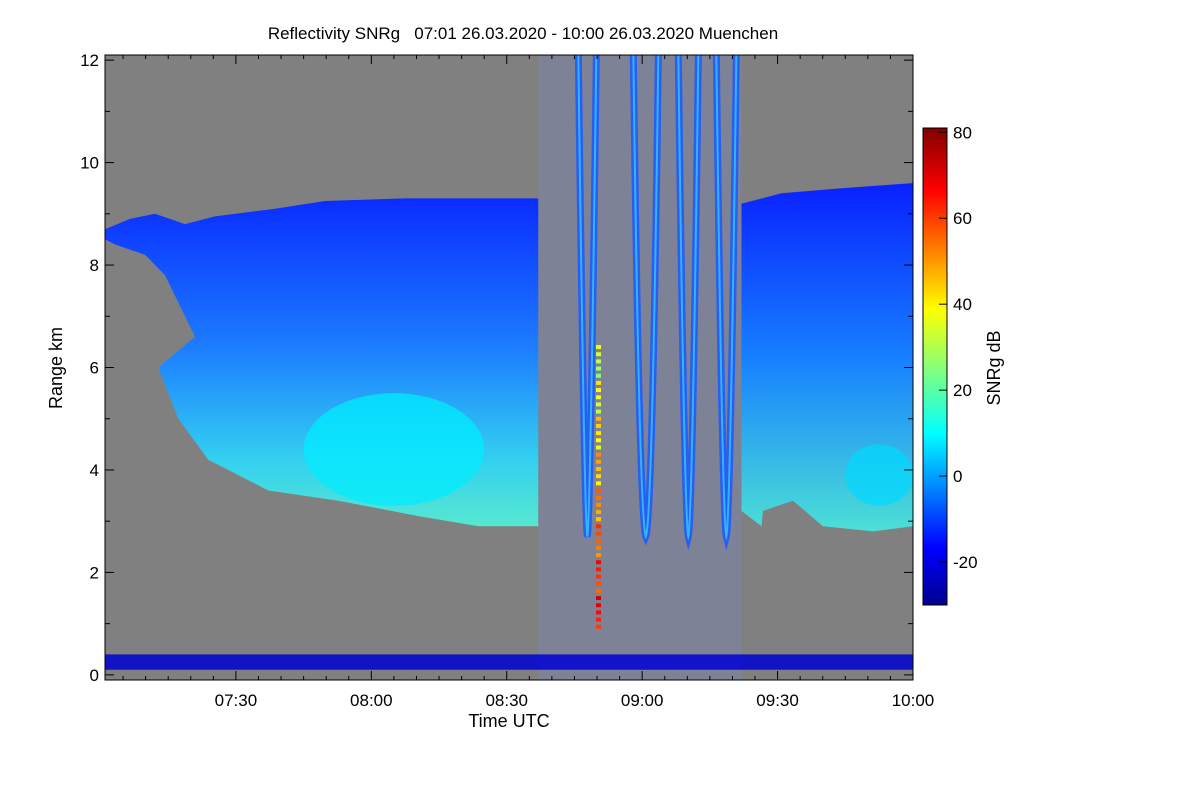 This screenshot has width=1200, height=800. I want to click on x-tick-label: 08:00, so click(371, 700).